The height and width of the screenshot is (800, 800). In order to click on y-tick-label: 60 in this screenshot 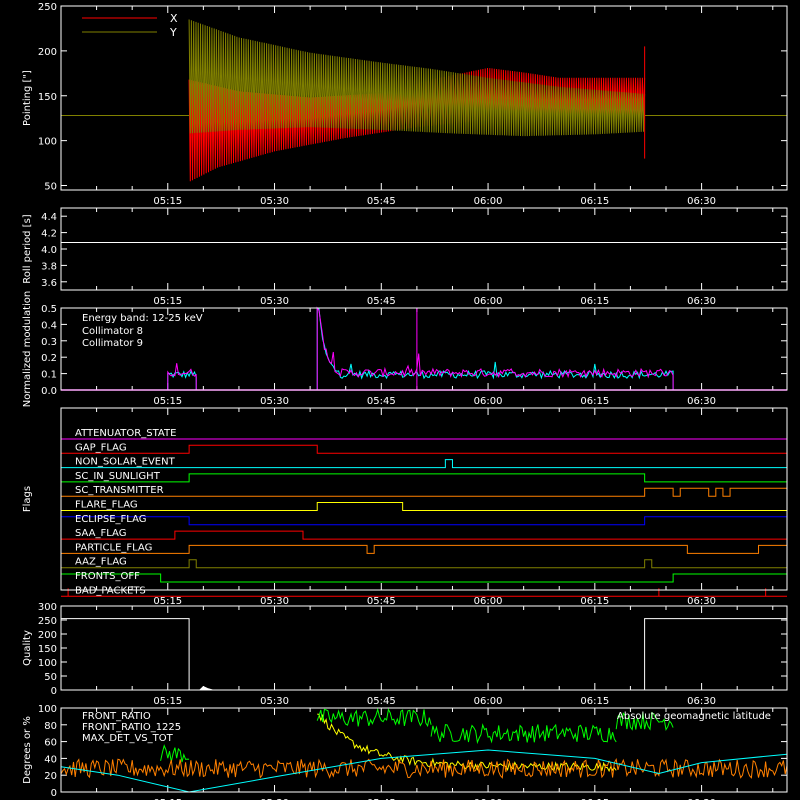, I will do `click(50, 743)`.